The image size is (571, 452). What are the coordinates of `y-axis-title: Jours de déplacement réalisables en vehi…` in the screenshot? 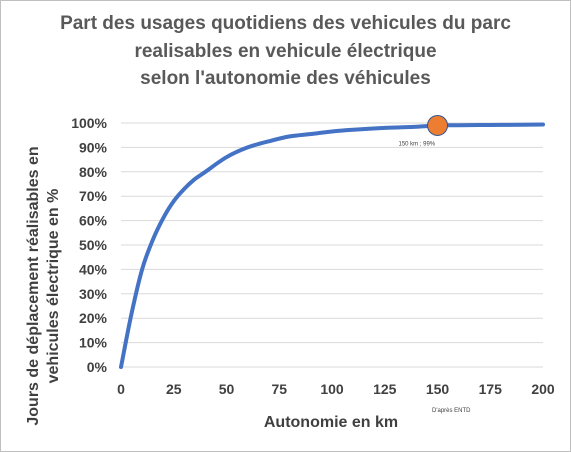 It's located at (43, 285).